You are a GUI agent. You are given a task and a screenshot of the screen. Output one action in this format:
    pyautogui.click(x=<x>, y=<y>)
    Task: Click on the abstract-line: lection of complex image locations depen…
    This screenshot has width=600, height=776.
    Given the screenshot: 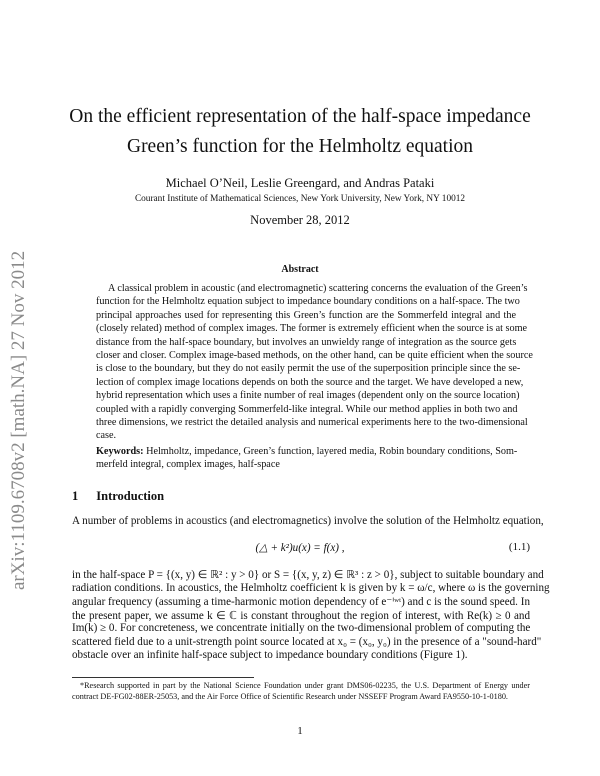 What is the action you would take?
    pyautogui.click(x=310, y=382)
    